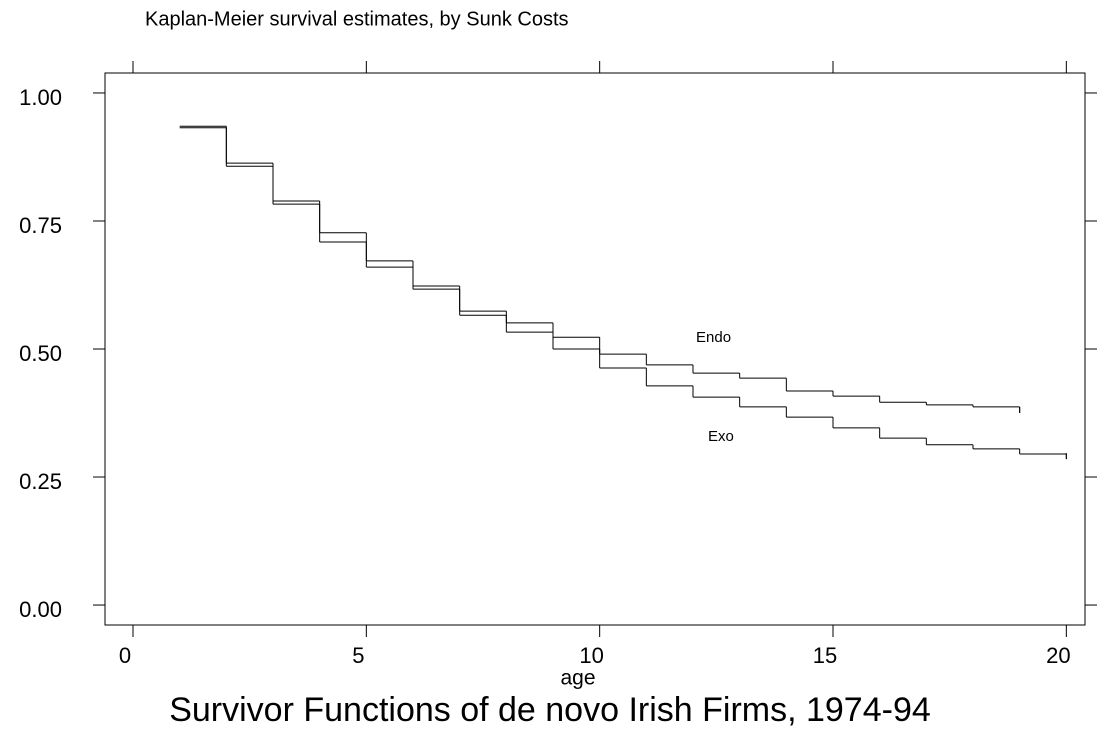 The image size is (1100, 733). Describe the element at coordinates (40, 609) in the screenshot. I see `y-tick-label: 0.00` at that location.